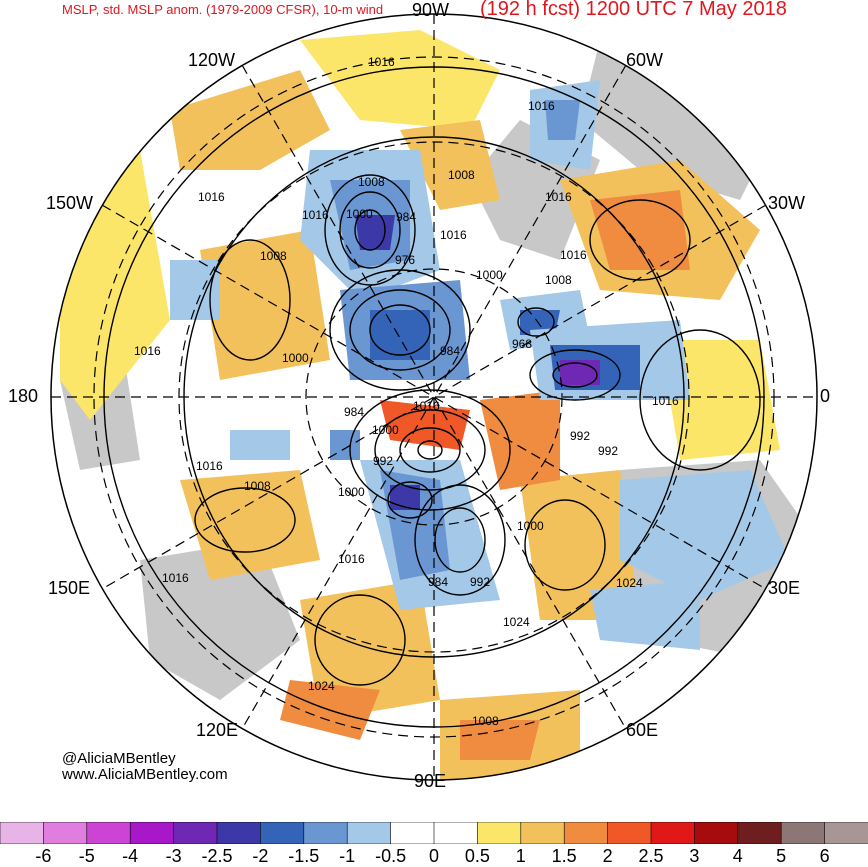 Image resolution: width=868 pixels, height=867 pixels. What do you see at coordinates (145, 774) in the screenshot?
I see `credit-website: www.AliciaMBentley.com` at bounding box center [145, 774].